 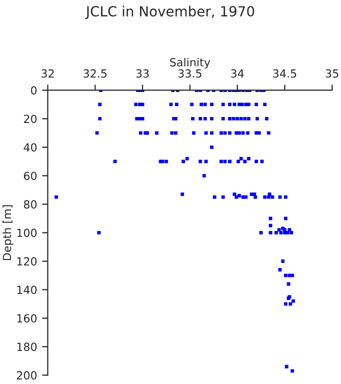 I want to click on x-tick-label: 32.5, so click(x=95, y=73).